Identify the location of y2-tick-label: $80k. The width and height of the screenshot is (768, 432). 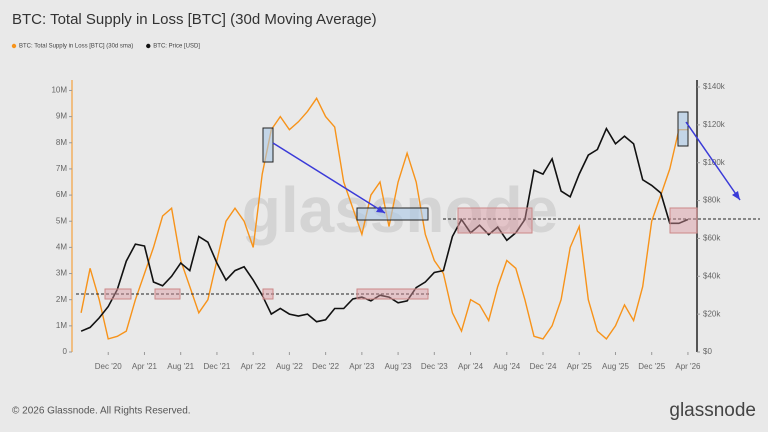
(712, 200).